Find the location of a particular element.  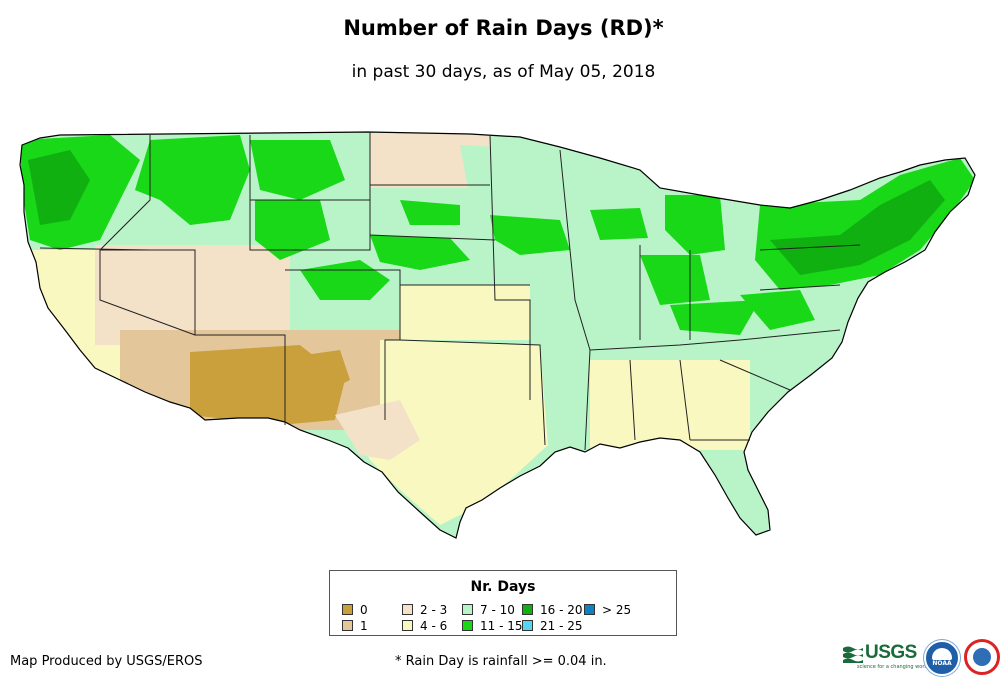

kansas-region is located at coordinates (465, 312).